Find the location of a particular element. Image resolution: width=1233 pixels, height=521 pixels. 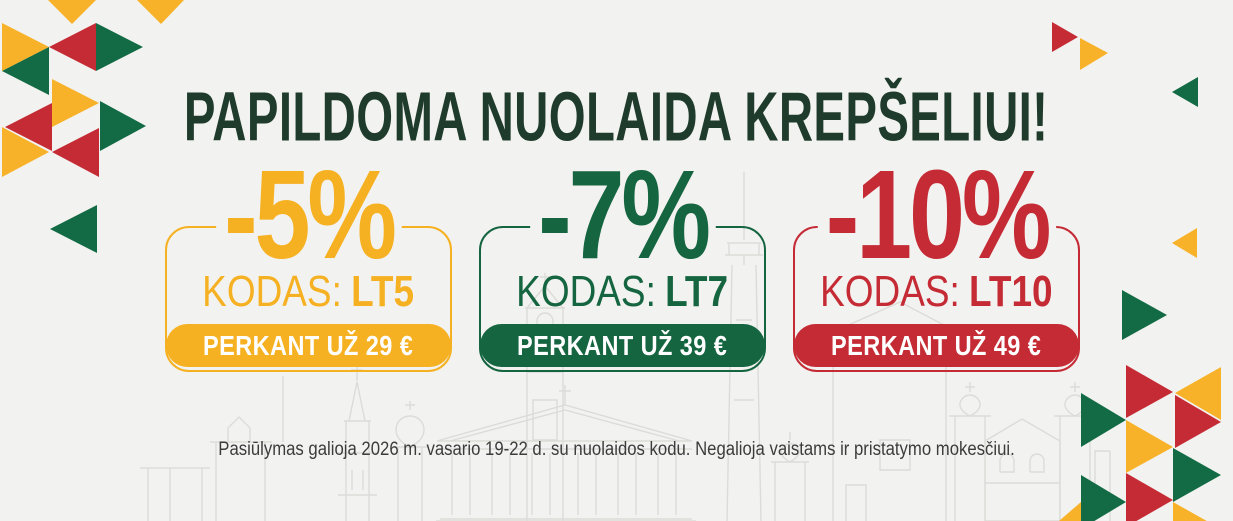

promo-code-line: KODAS: LT7 is located at coordinates (622, 292).